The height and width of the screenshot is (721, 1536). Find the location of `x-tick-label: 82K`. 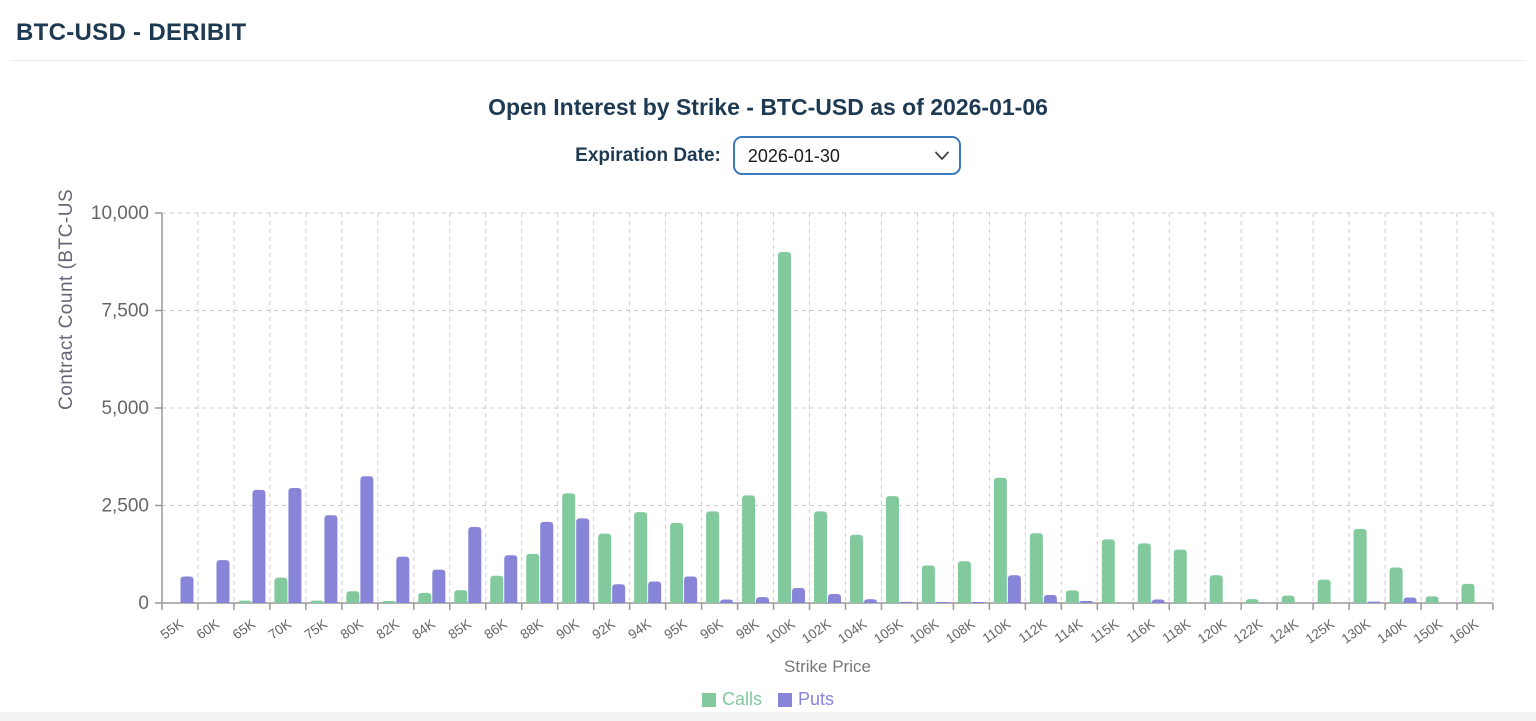

x-tick-label: 82K is located at coordinates (388, 629).